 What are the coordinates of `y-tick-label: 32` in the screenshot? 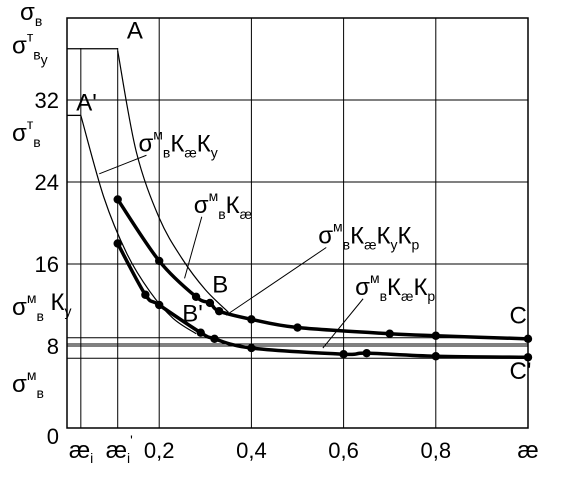 It's located at (47, 100).